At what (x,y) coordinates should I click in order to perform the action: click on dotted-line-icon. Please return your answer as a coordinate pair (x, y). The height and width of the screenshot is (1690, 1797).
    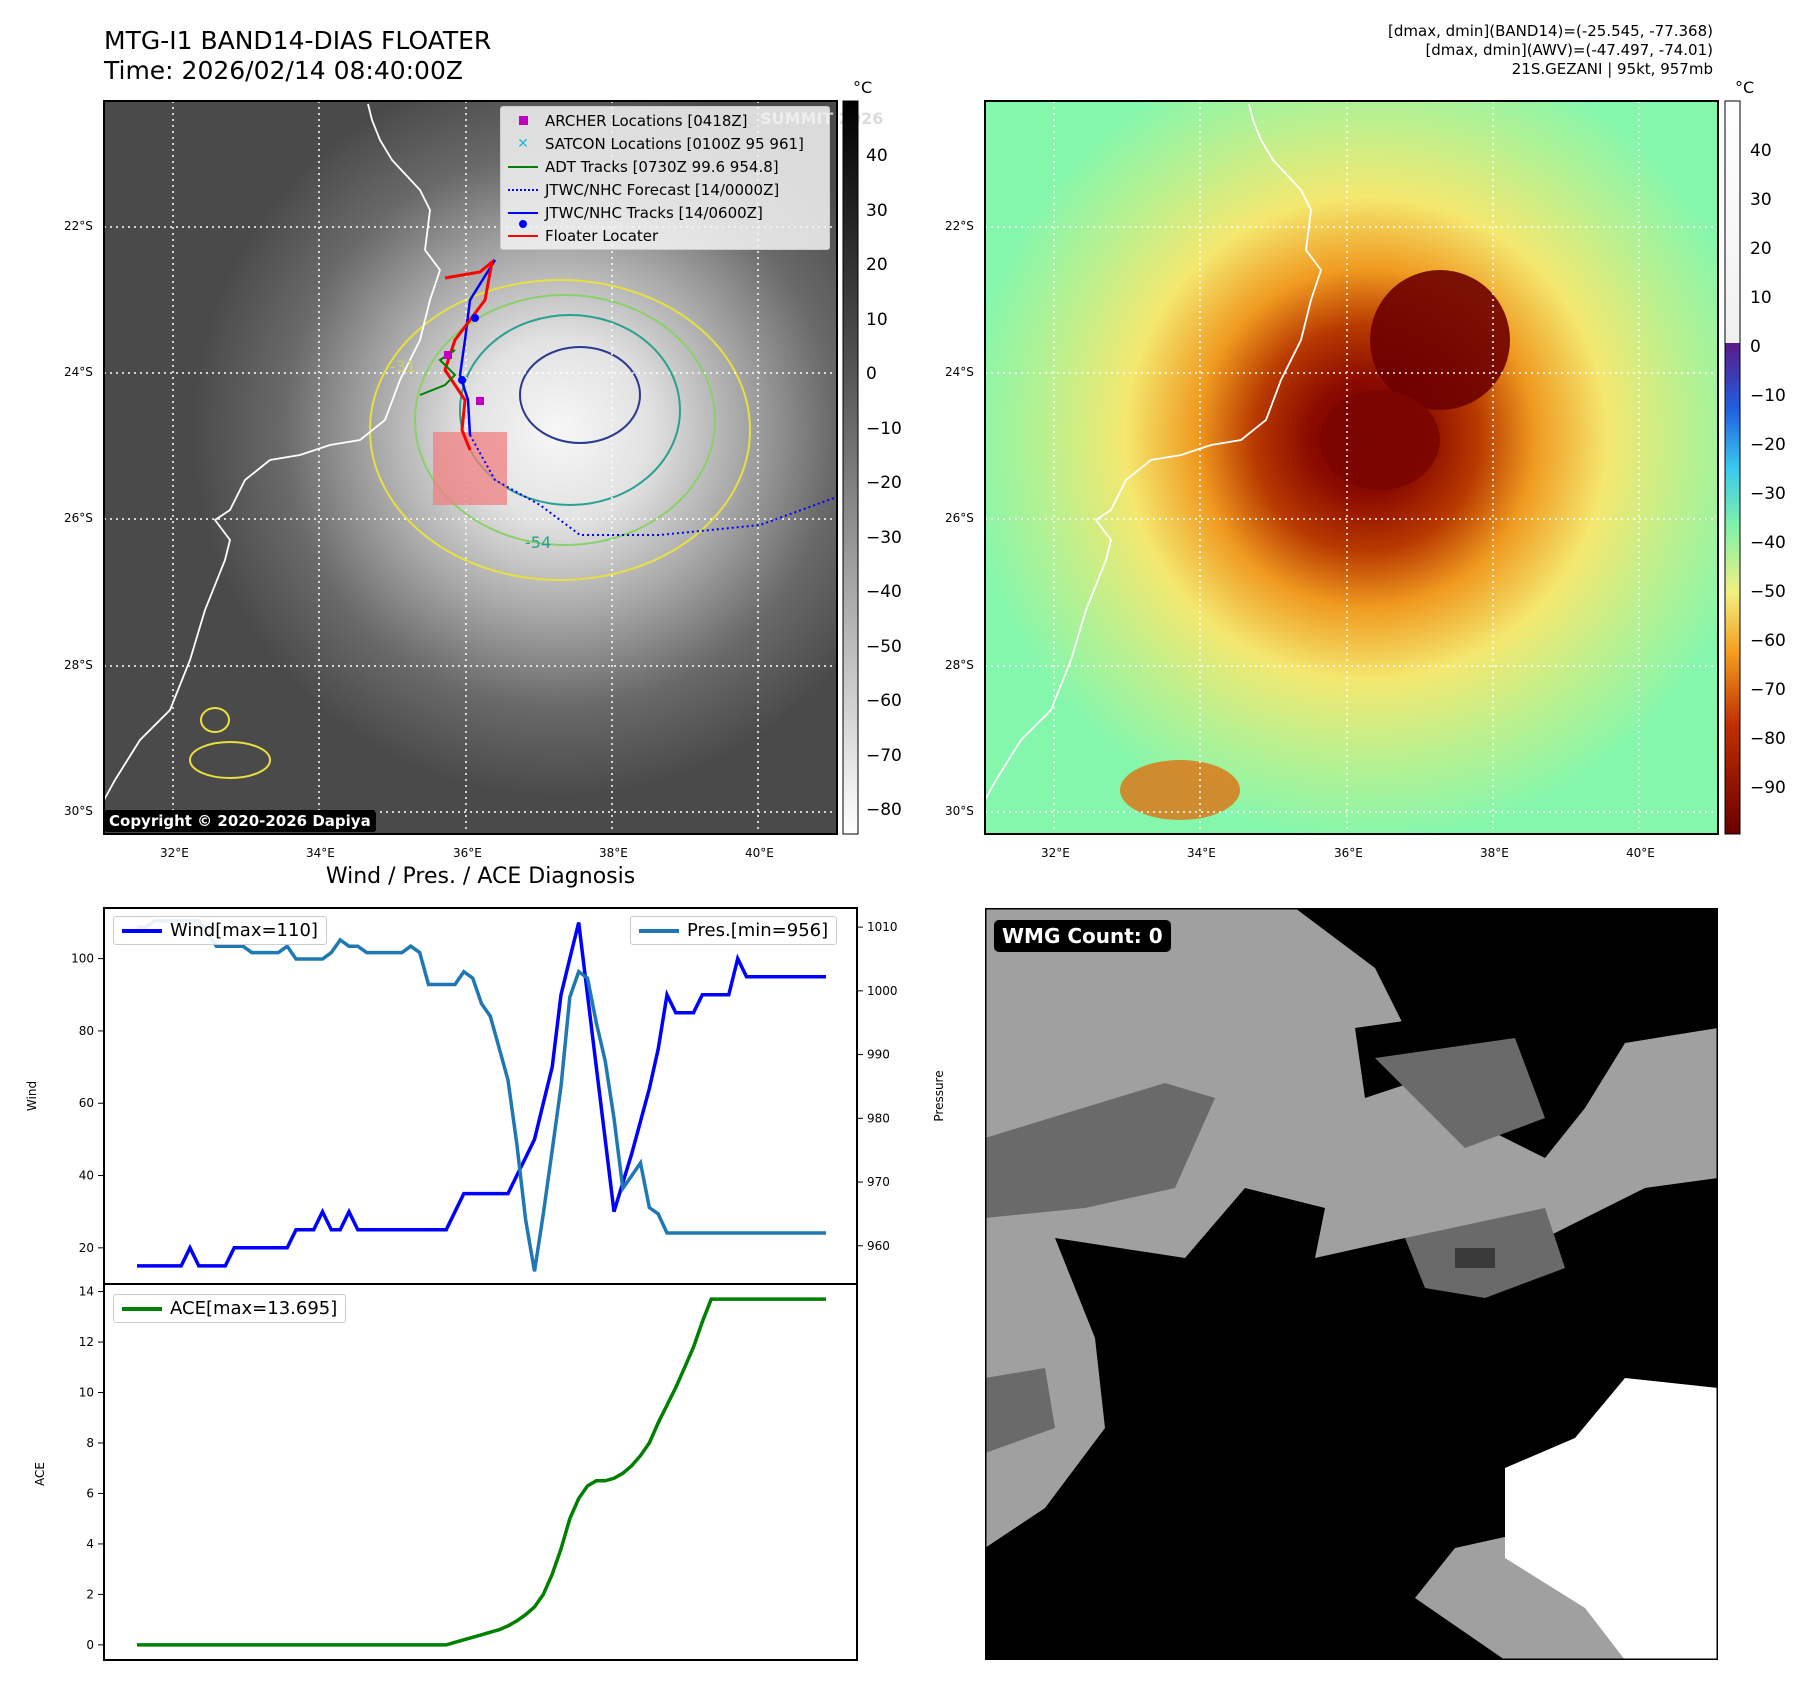
    Looking at the image, I should click on (523, 189).